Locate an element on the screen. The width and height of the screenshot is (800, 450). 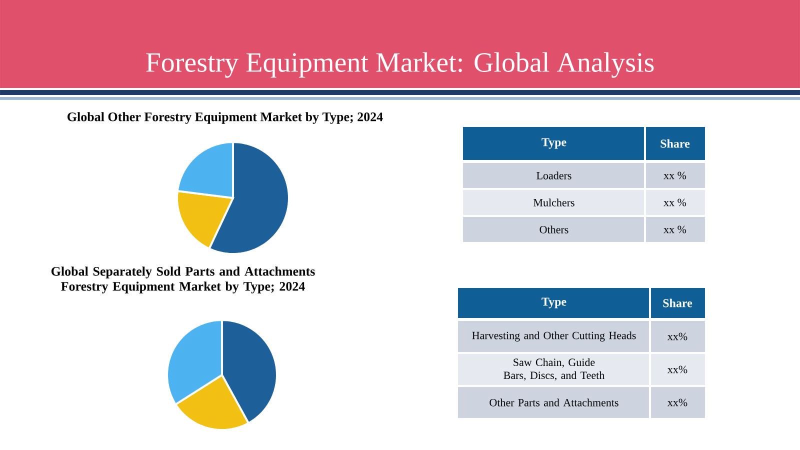
category-label: Mulchers is located at coordinates (554, 202).